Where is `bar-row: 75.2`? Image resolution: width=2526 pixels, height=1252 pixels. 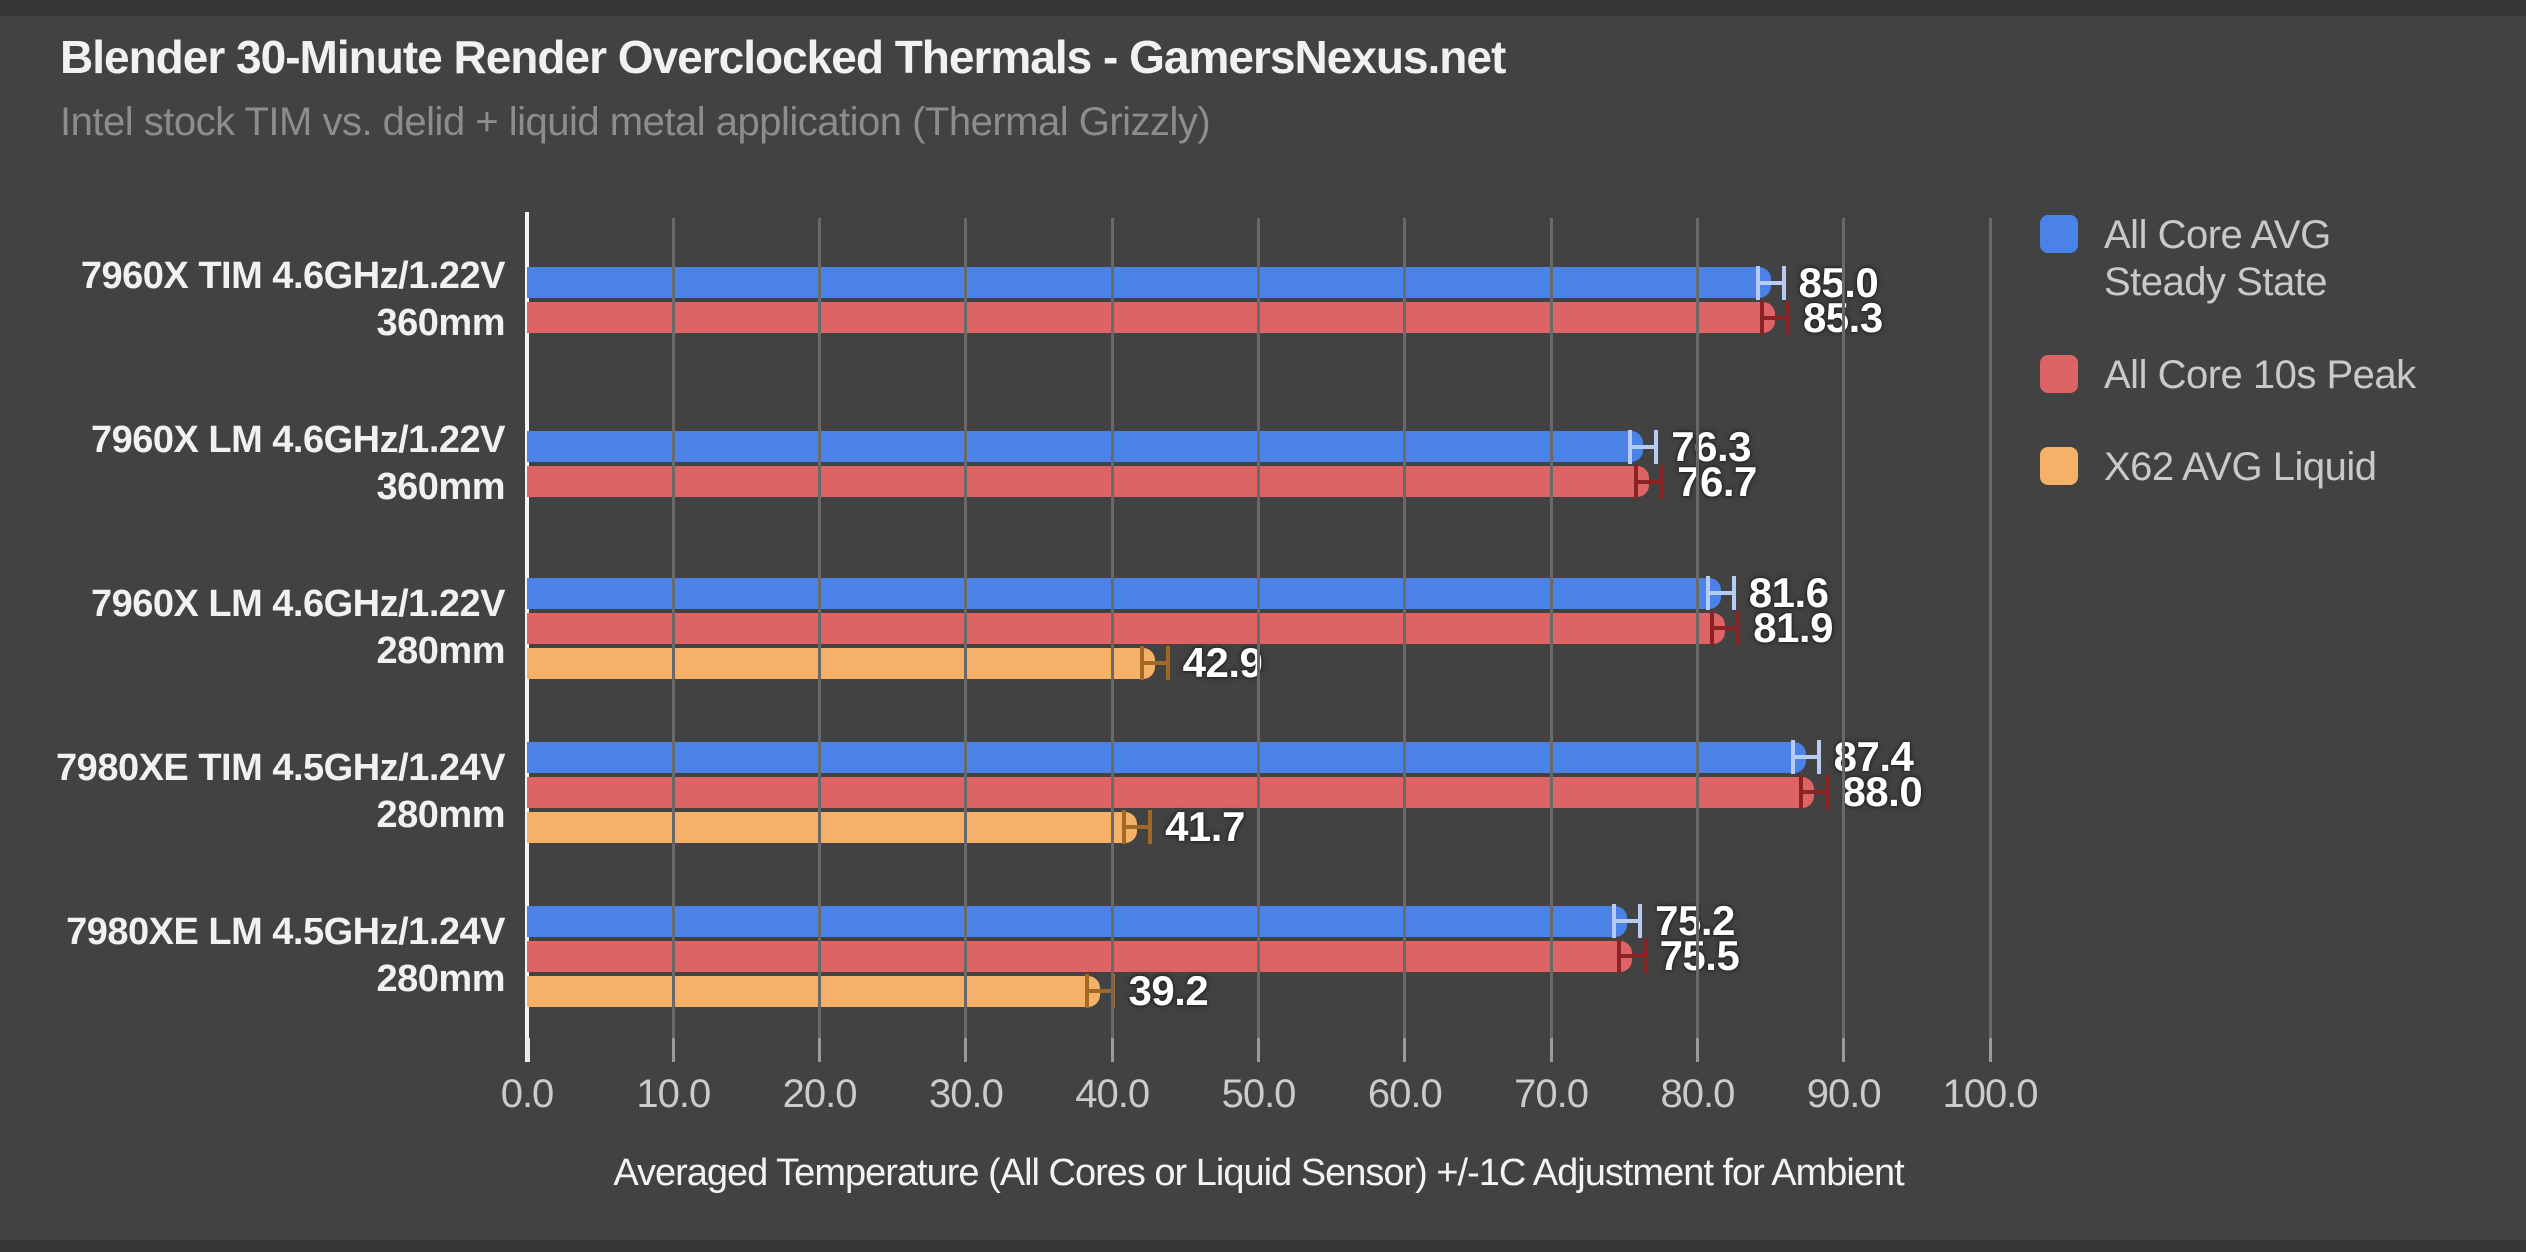 bar-row: 75.2 is located at coordinates (1258, 920).